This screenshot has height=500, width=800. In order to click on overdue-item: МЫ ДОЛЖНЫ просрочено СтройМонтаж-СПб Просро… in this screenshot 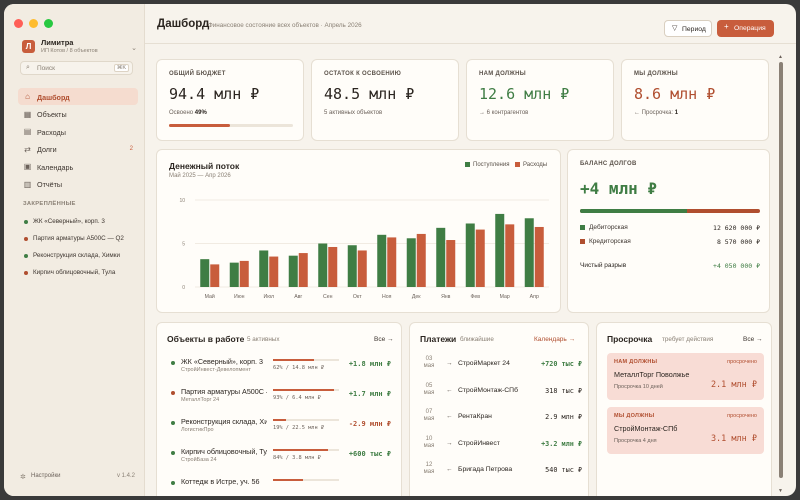, I will do `click(685, 430)`.